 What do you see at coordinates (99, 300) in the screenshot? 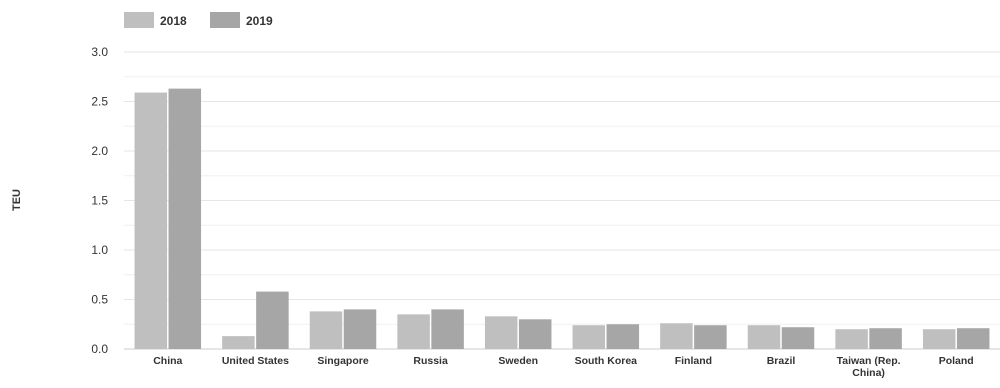
I see `y-tick-label: 0.5` at bounding box center [99, 300].